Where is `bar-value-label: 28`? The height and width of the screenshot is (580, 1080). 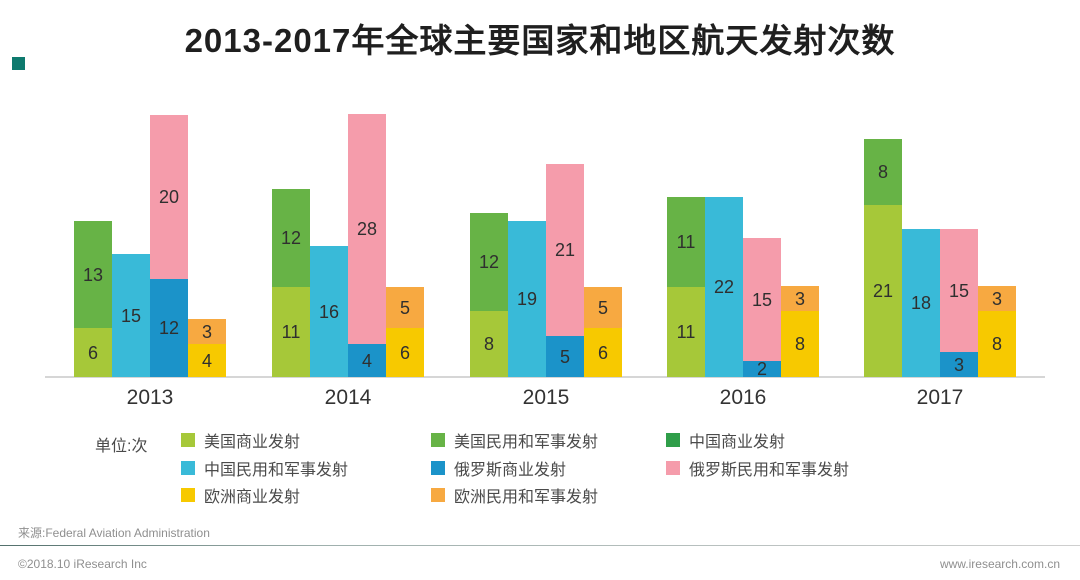 bar-value-label: 28 is located at coordinates (367, 229).